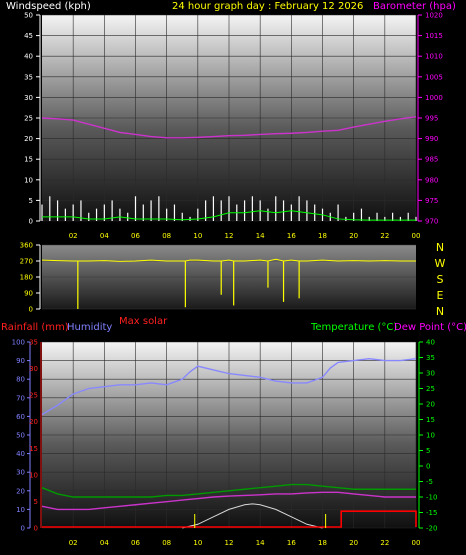 This screenshot has width=466, height=555. What do you see at coordinates (166, 236) in the screenshot?
I see `panel1-x-tick-label: 08` at bounding box center [166, 236].